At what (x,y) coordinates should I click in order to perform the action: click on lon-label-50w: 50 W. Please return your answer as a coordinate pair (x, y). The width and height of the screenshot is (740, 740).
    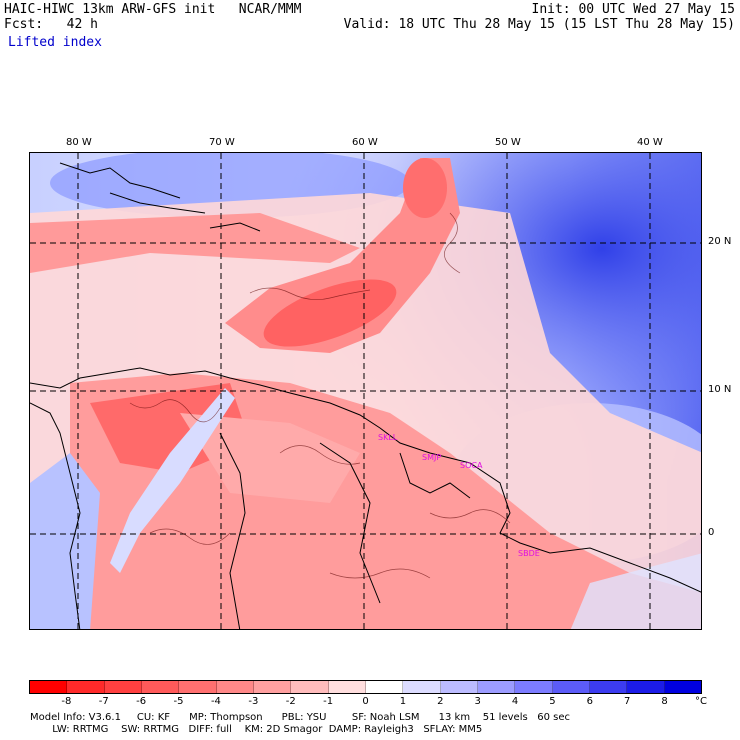
    Looking at the image, I should click on (508, 142).